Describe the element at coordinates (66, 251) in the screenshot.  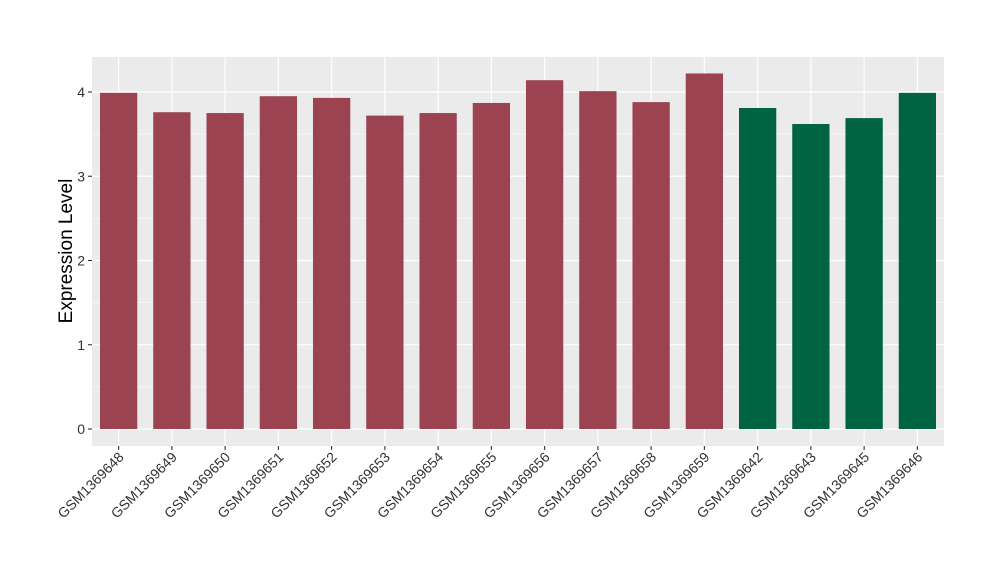
I see `y-axis-label: Expression Level` at that location.